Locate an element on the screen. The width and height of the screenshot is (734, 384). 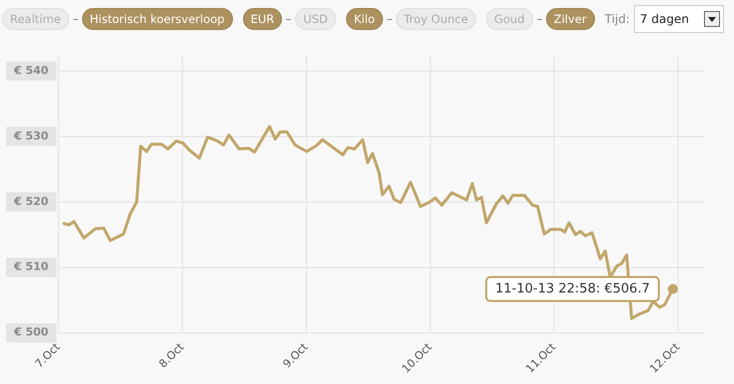
text: Historisch koersverloop is located at coordinates (157, 19).